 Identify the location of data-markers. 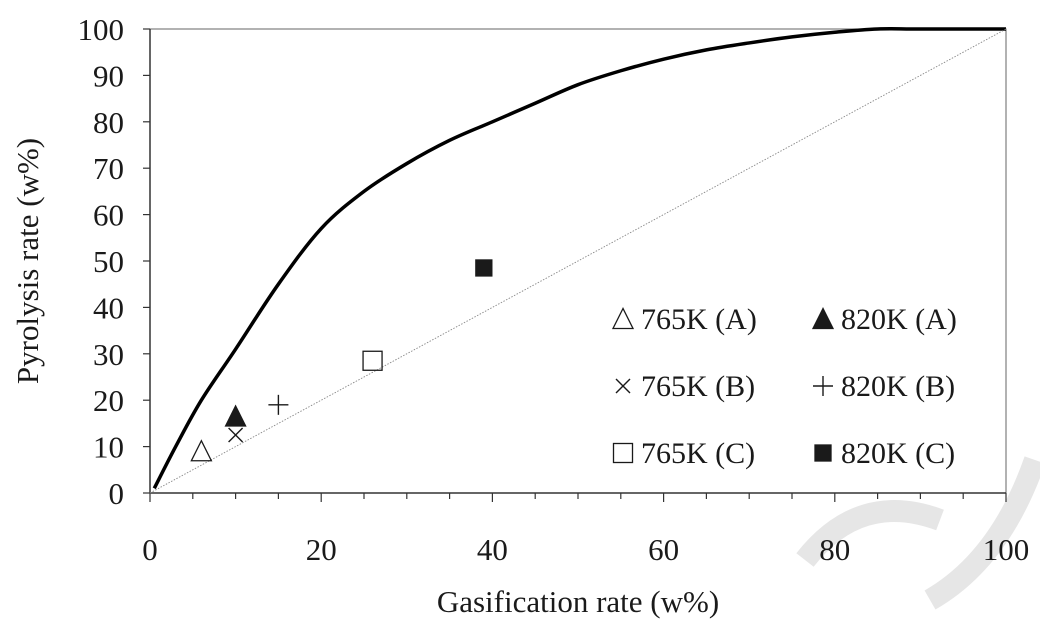
(341, 360).